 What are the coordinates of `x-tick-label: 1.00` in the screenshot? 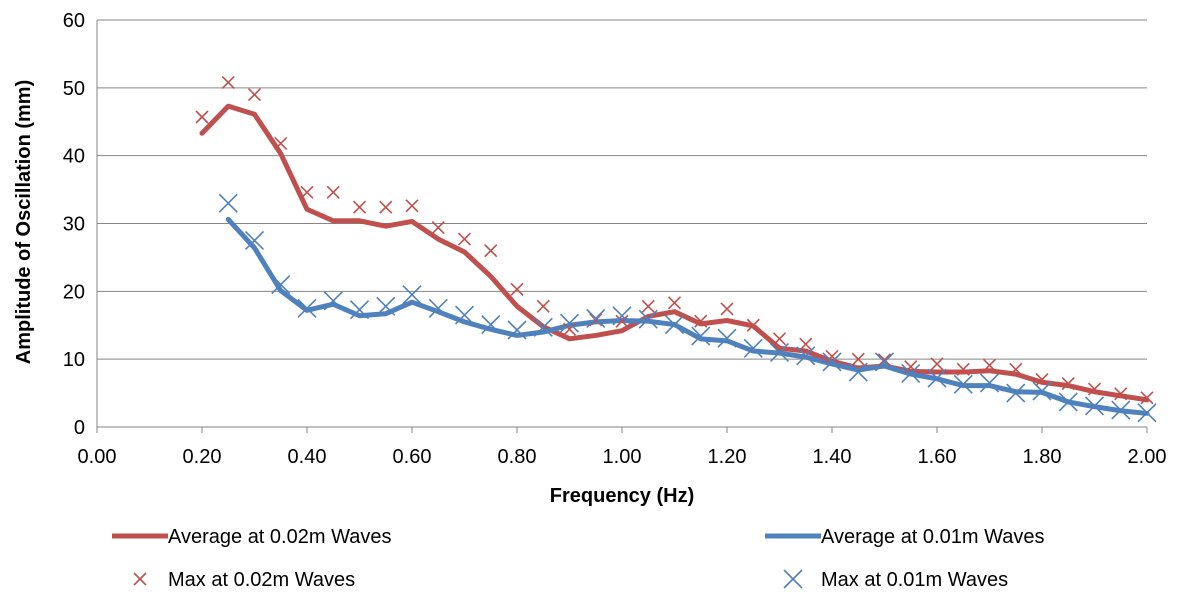 It's located at (622, 457).